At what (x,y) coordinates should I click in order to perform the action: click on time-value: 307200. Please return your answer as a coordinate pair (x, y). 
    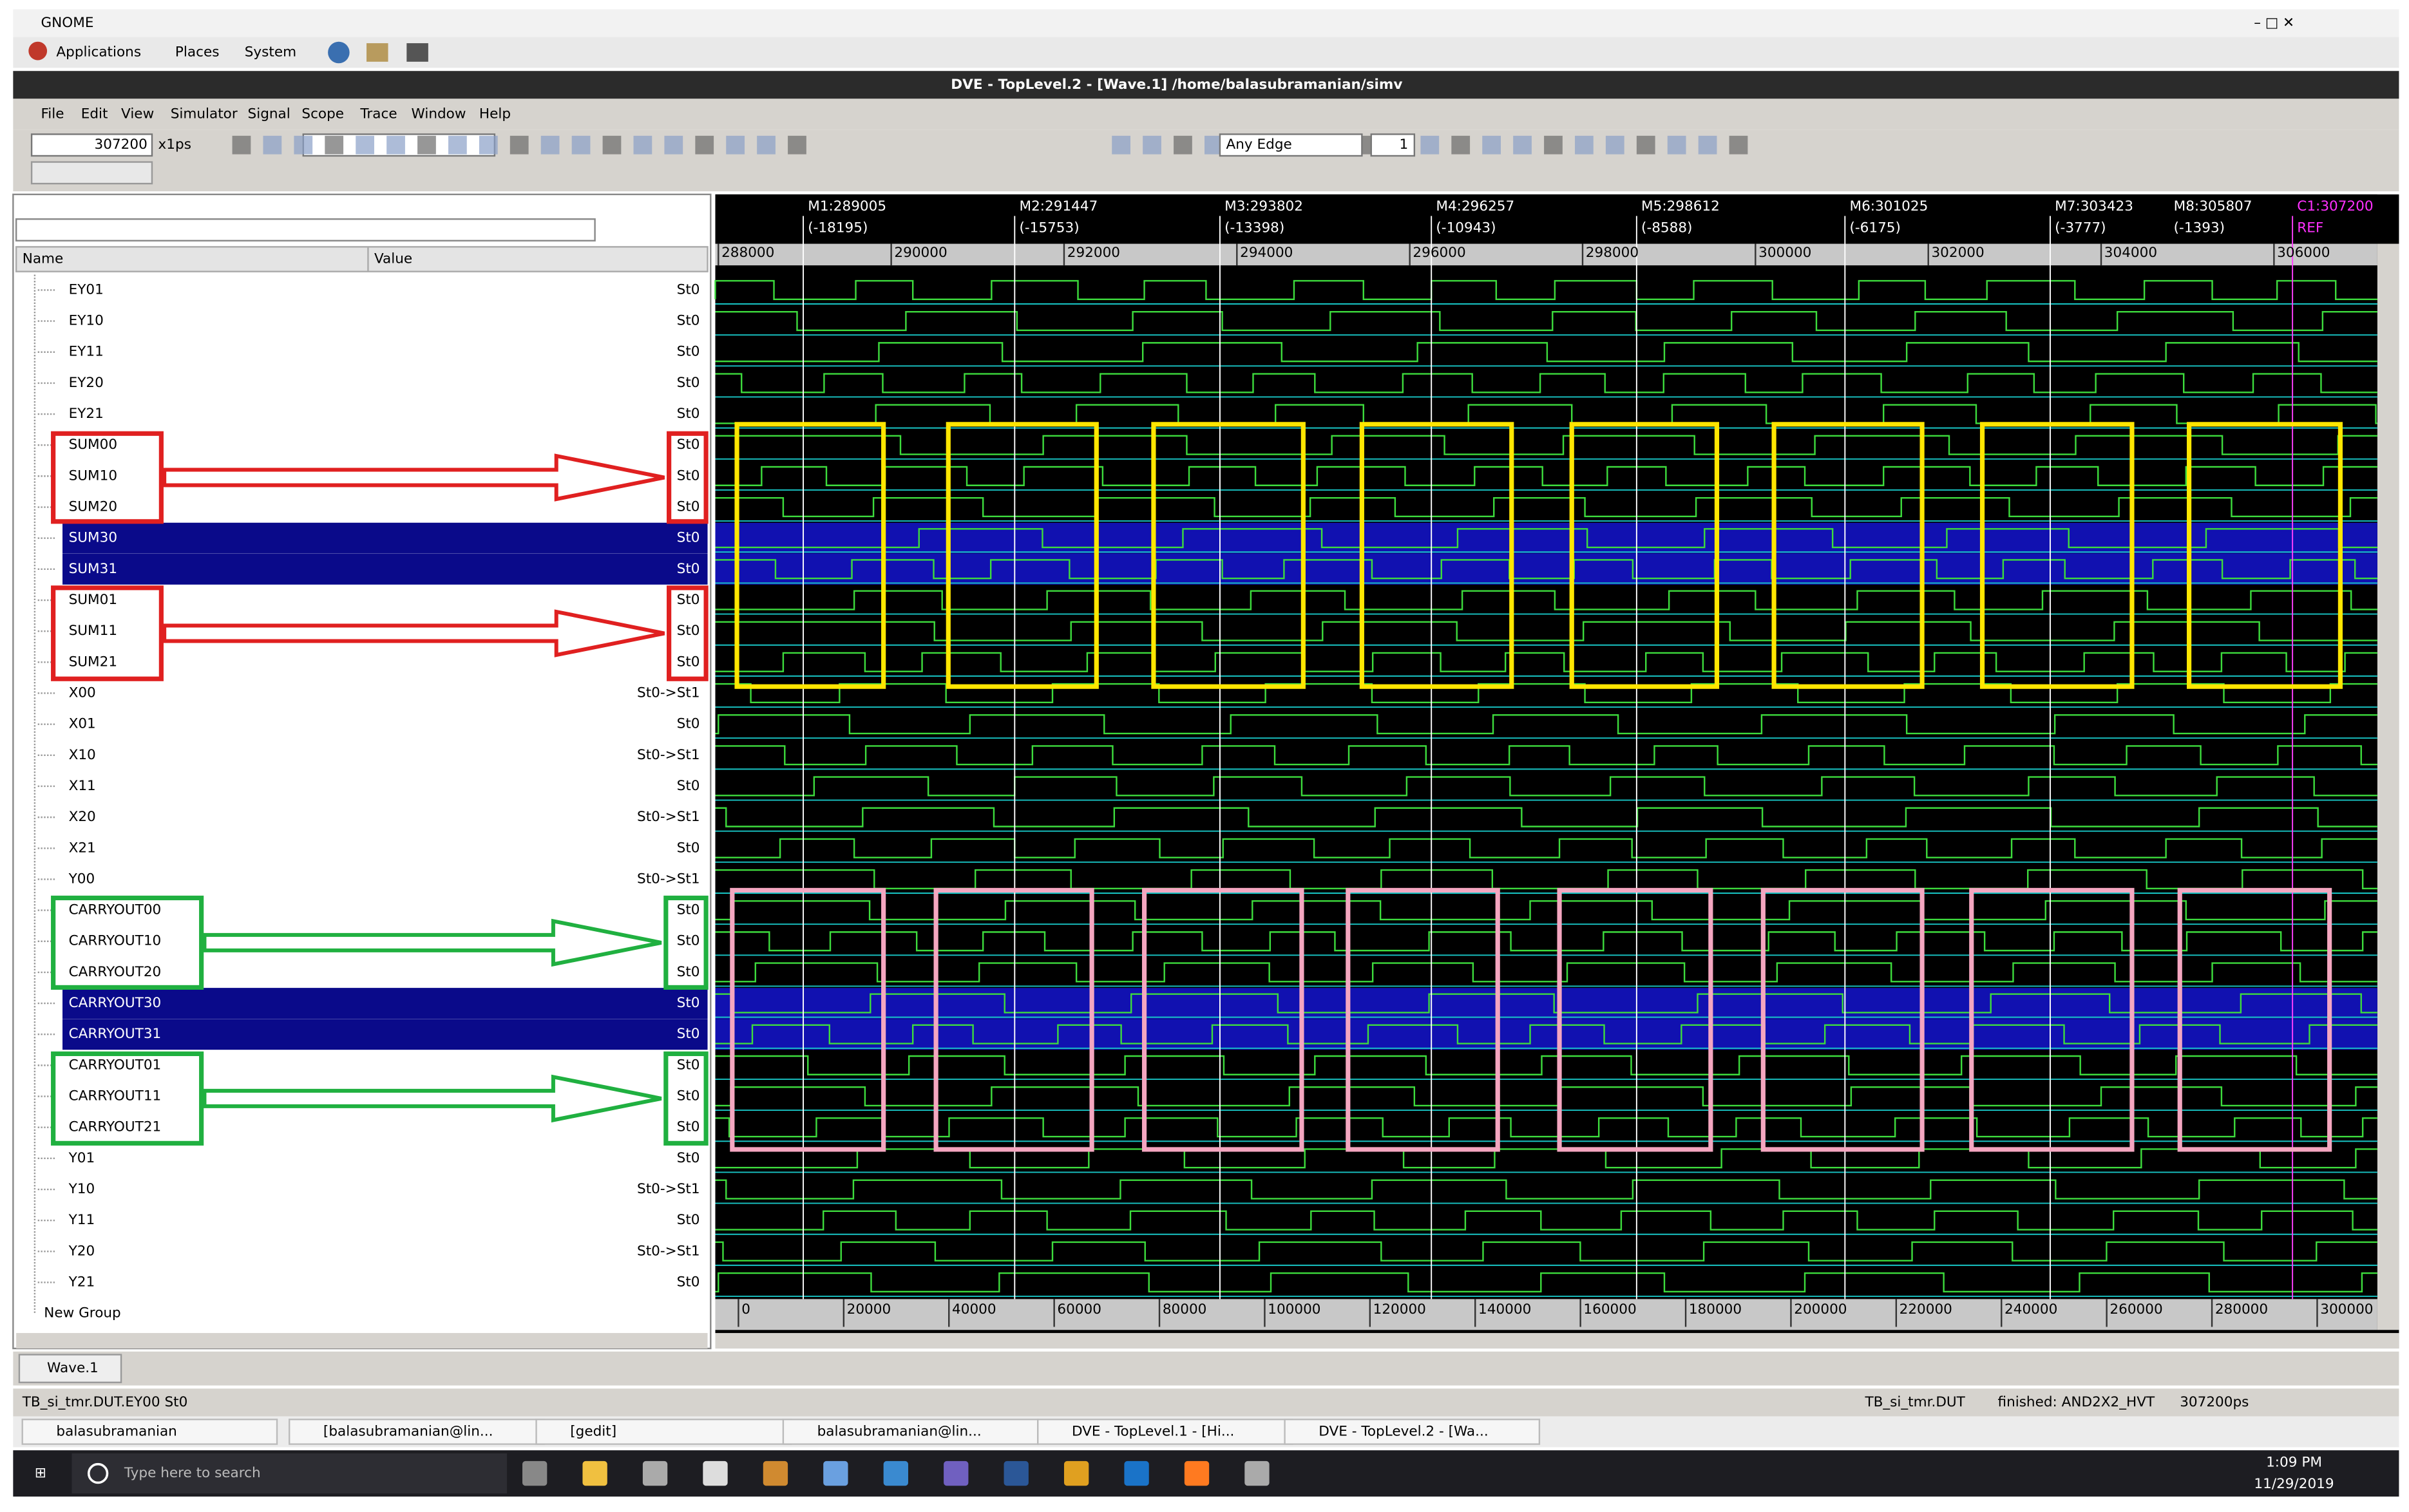
    Looking at the image, I should click on (121, 145).